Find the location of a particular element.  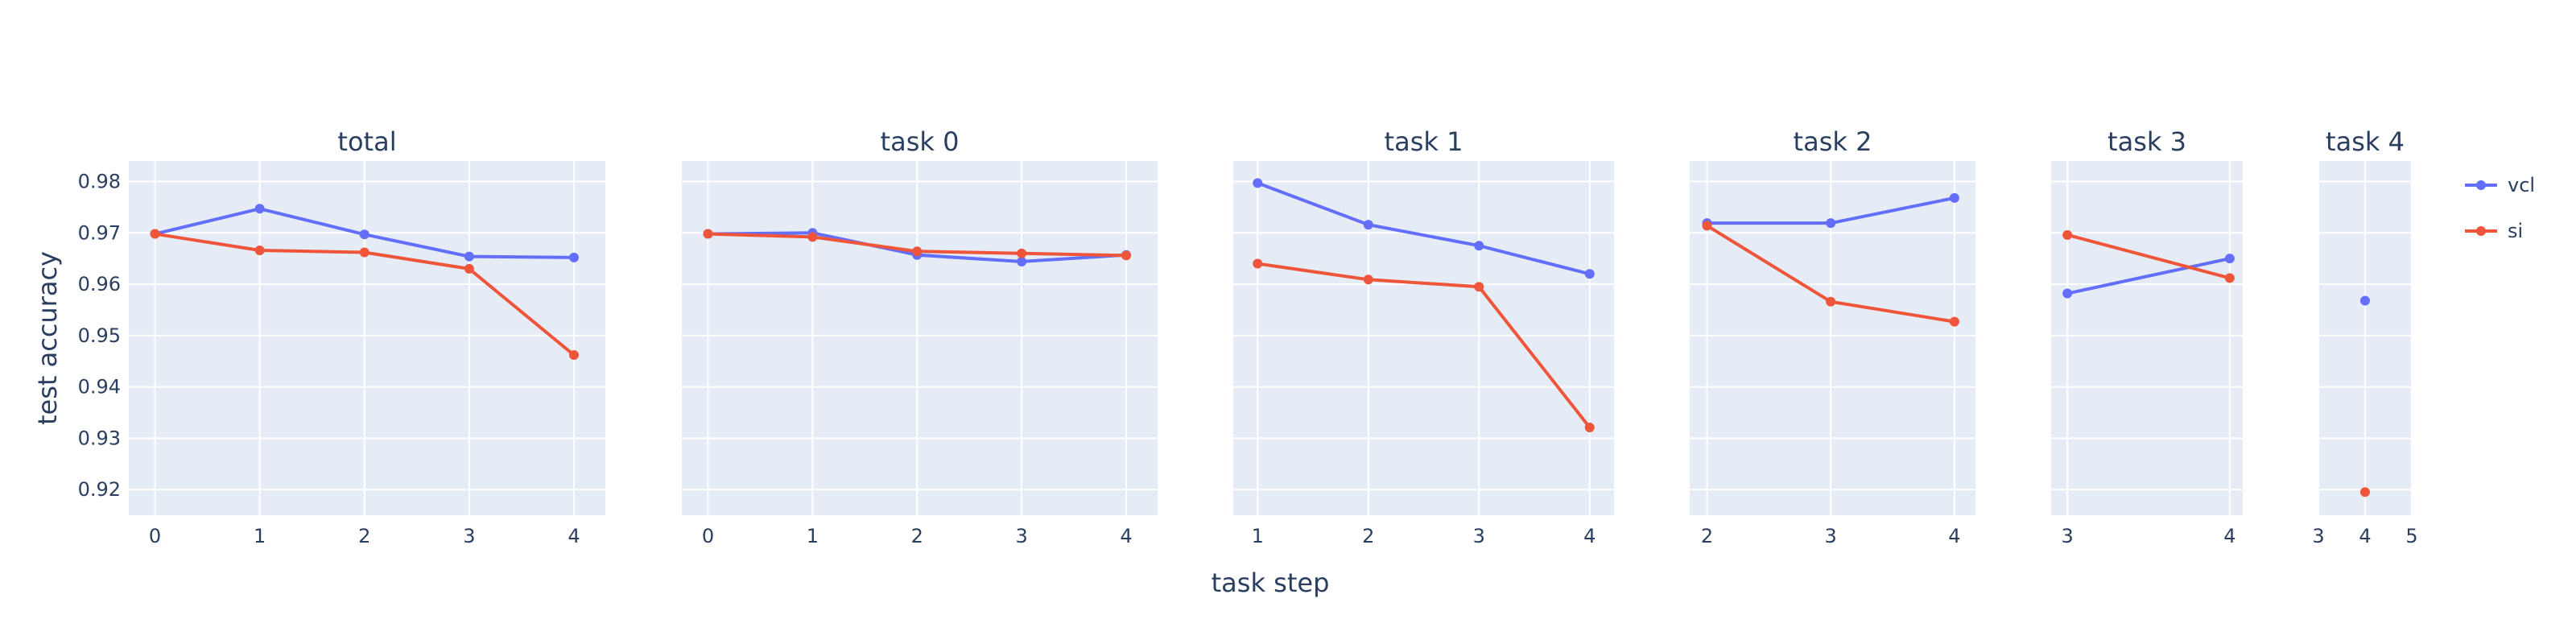

legend-label: vcl is located at coordinates (2521, 185).